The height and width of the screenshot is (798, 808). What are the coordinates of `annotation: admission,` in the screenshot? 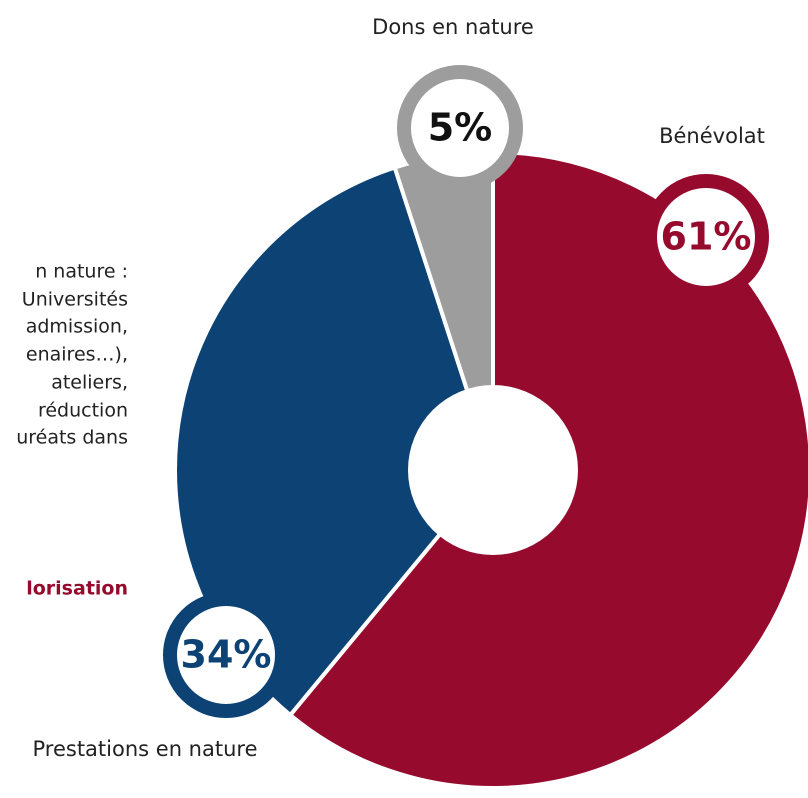 It's located at (77, 327).